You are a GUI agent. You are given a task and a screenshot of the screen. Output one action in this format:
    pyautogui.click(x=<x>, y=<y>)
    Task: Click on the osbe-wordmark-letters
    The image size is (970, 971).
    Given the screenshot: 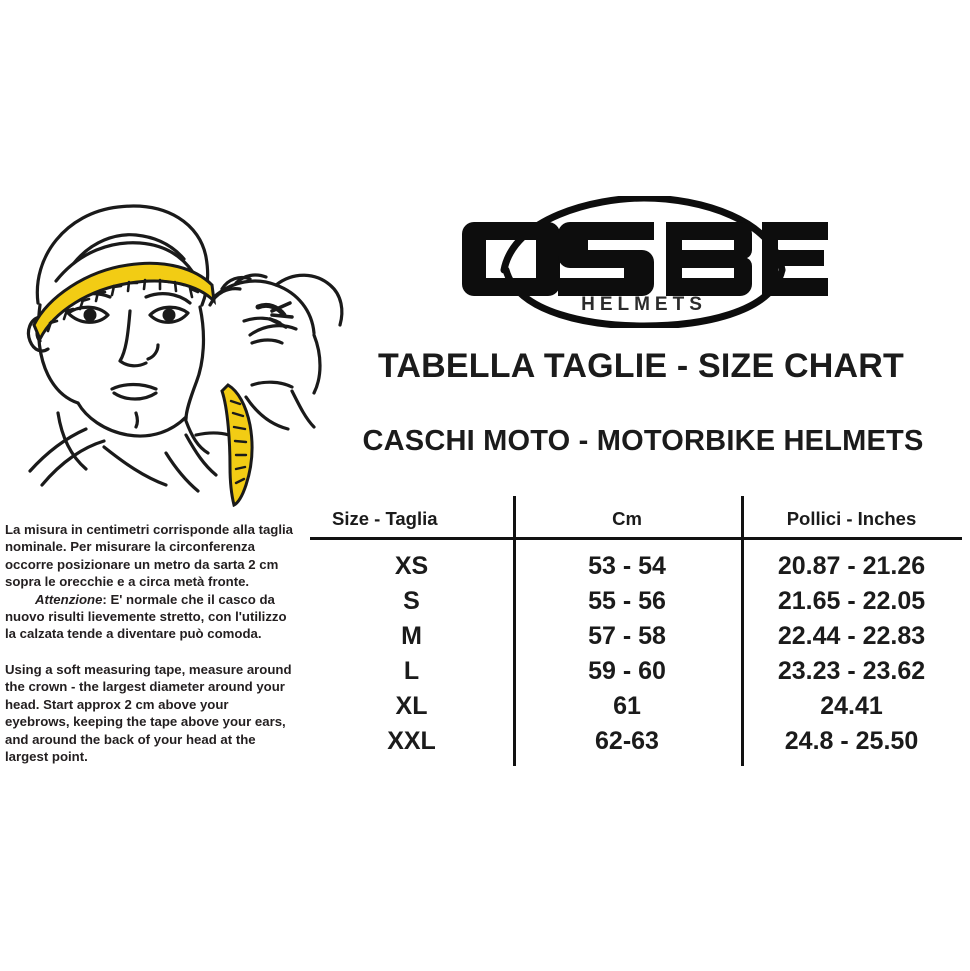 What is the action you would take?
    pyautogui.click(x=645, y=259)
    